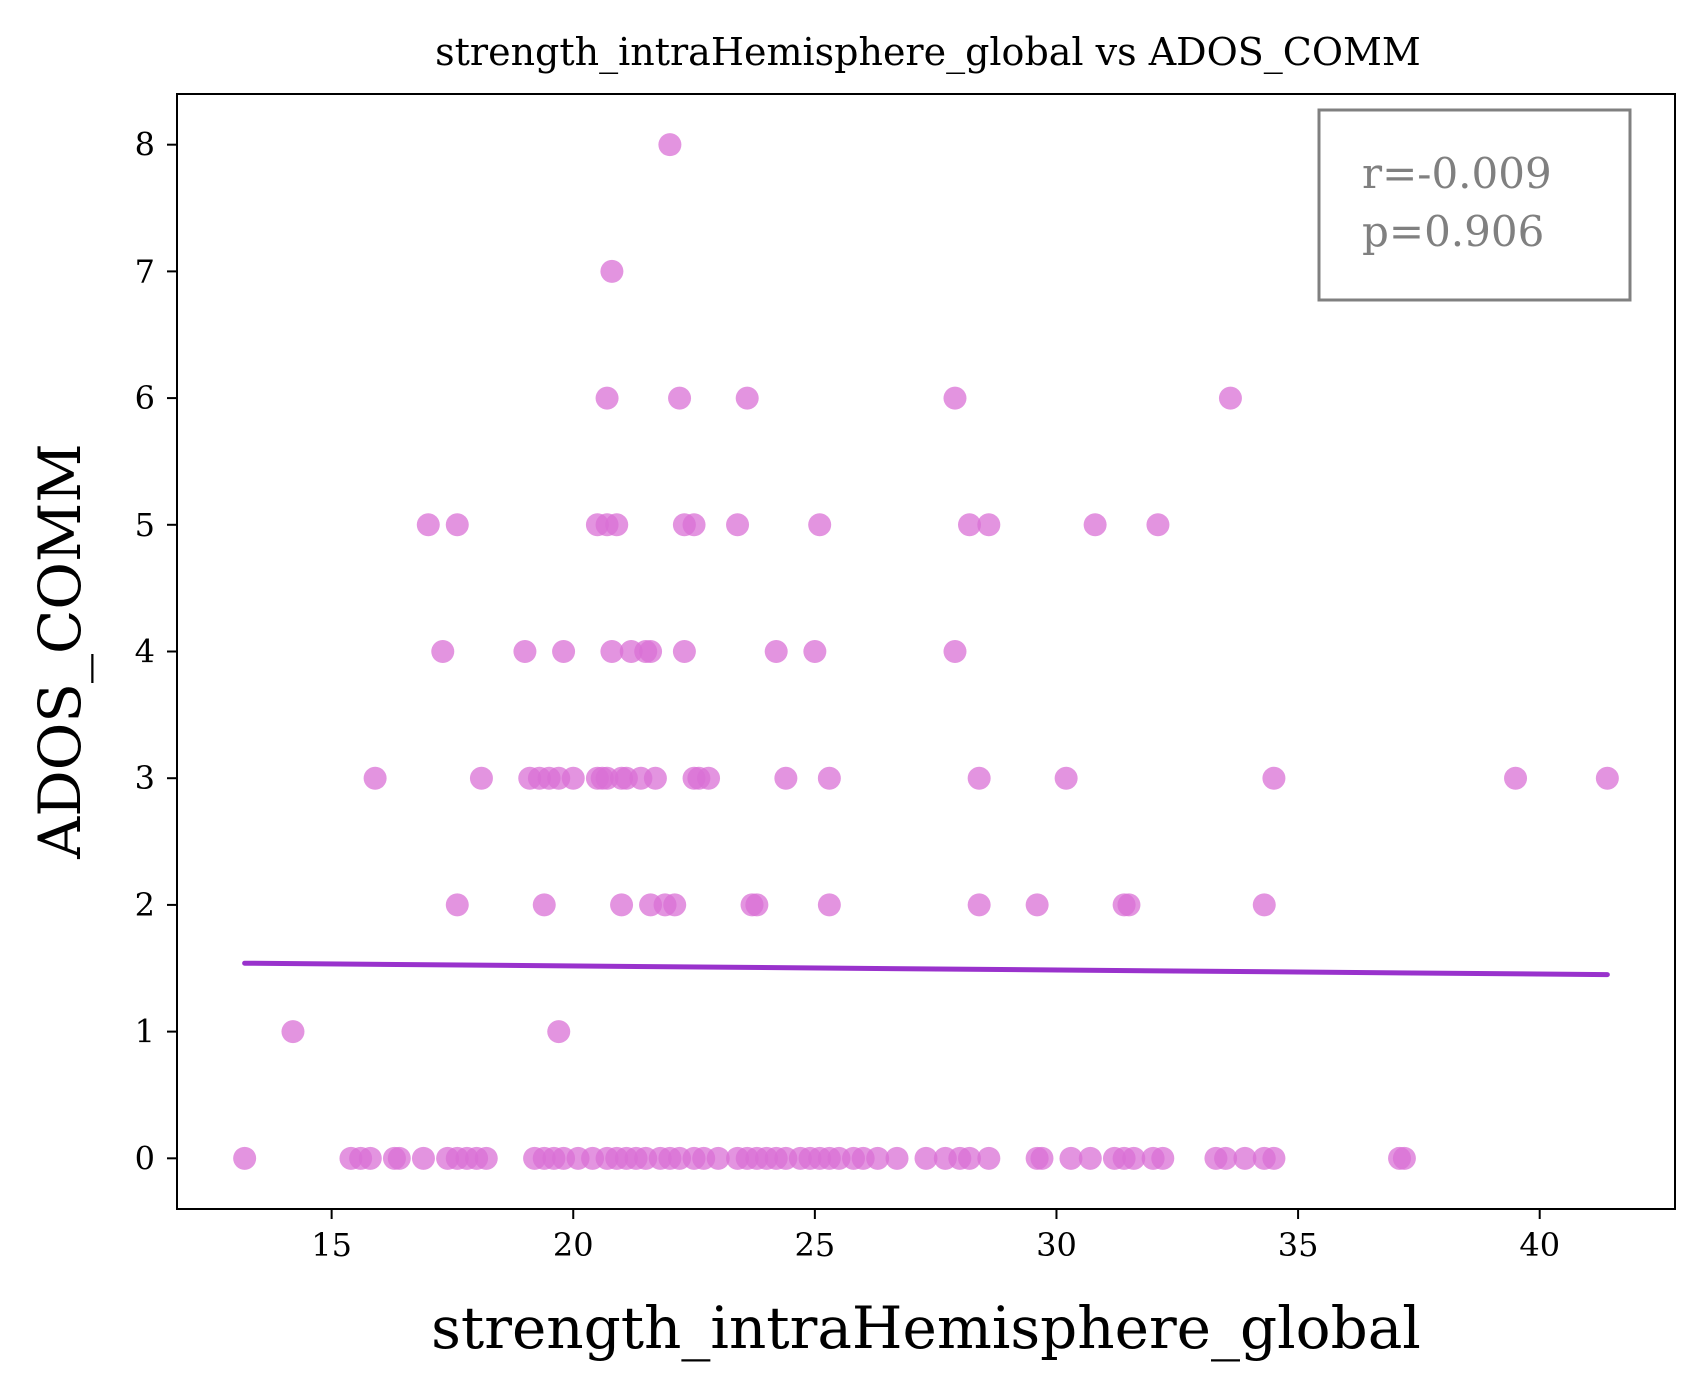 The height and width of the screenshot is (1395, 1694). What do you see at coordinates (573, 1245) in the screenshot?
I see `x-tick-label: 20` at bounding box center [573, 1245].